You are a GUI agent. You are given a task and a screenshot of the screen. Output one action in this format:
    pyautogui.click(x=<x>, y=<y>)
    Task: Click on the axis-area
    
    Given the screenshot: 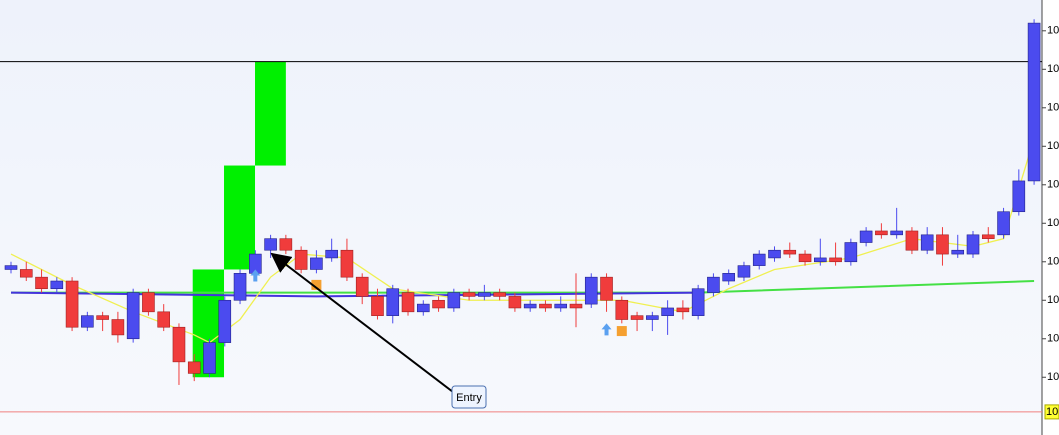 What is the action you would take?
    pyautogui.click(x=1050, y=217)
    